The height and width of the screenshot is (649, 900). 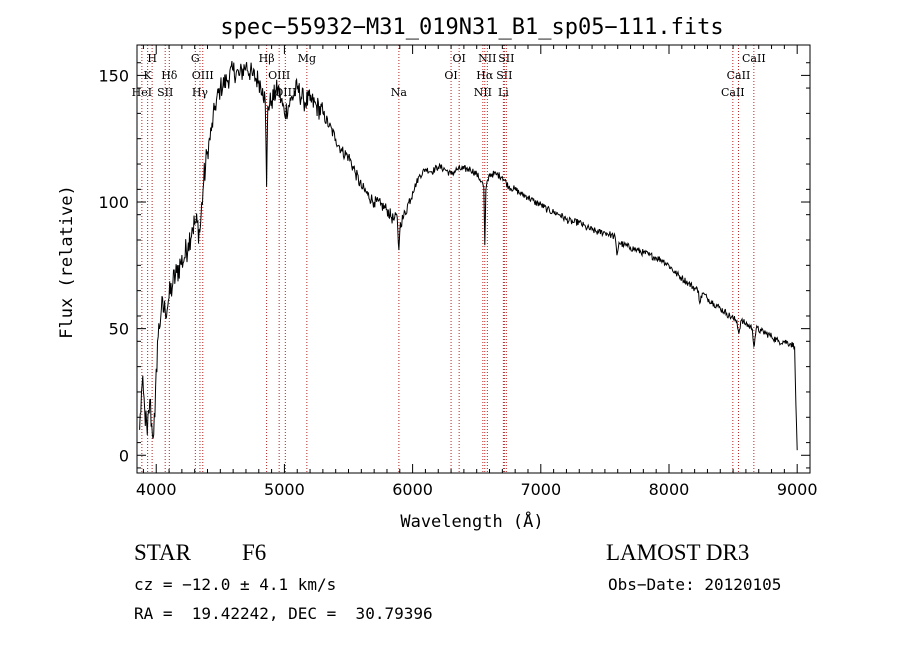 What do you see at coordinates (152, 58) in the screenshot?
I see `marker-label-0: H` at bounding box center [152, 58].